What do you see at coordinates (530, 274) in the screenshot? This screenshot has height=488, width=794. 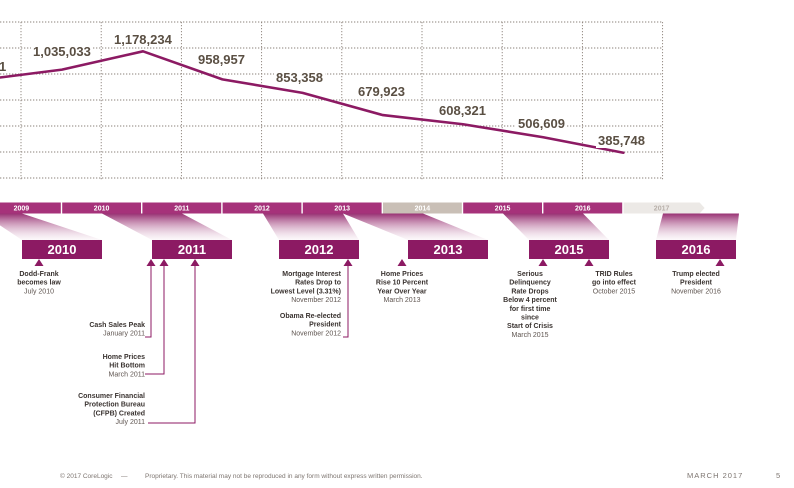 I see `event-title-line: Serious` at bounding box center [530, 274].